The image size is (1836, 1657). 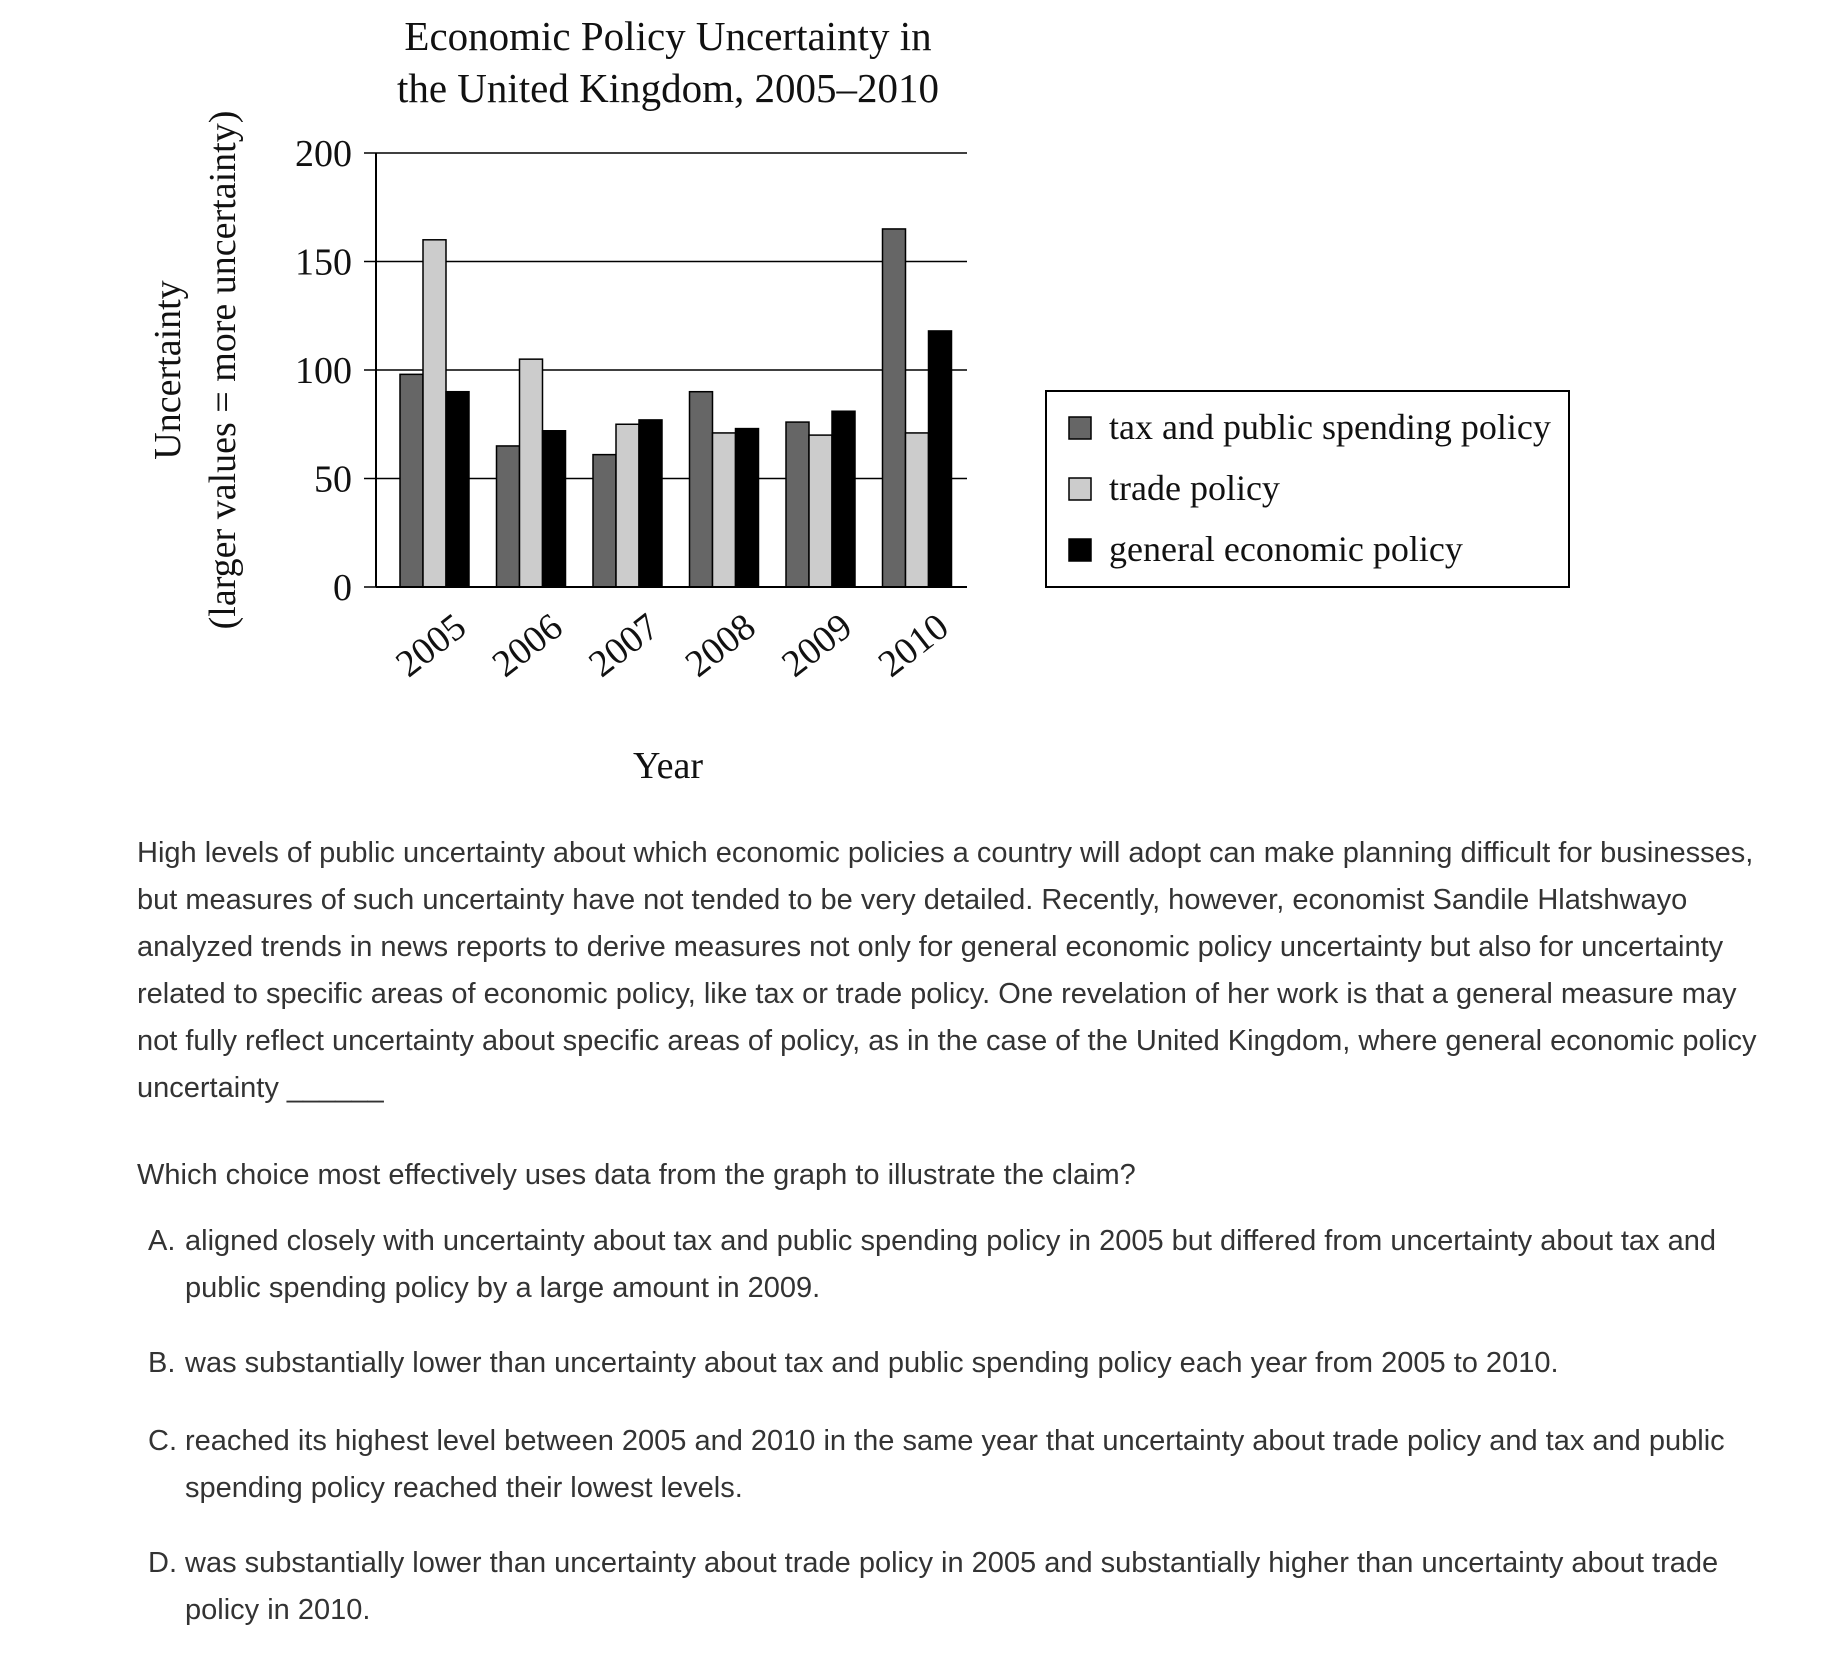 I want to click on bar-tax-2010, so click(x=894, y=408).